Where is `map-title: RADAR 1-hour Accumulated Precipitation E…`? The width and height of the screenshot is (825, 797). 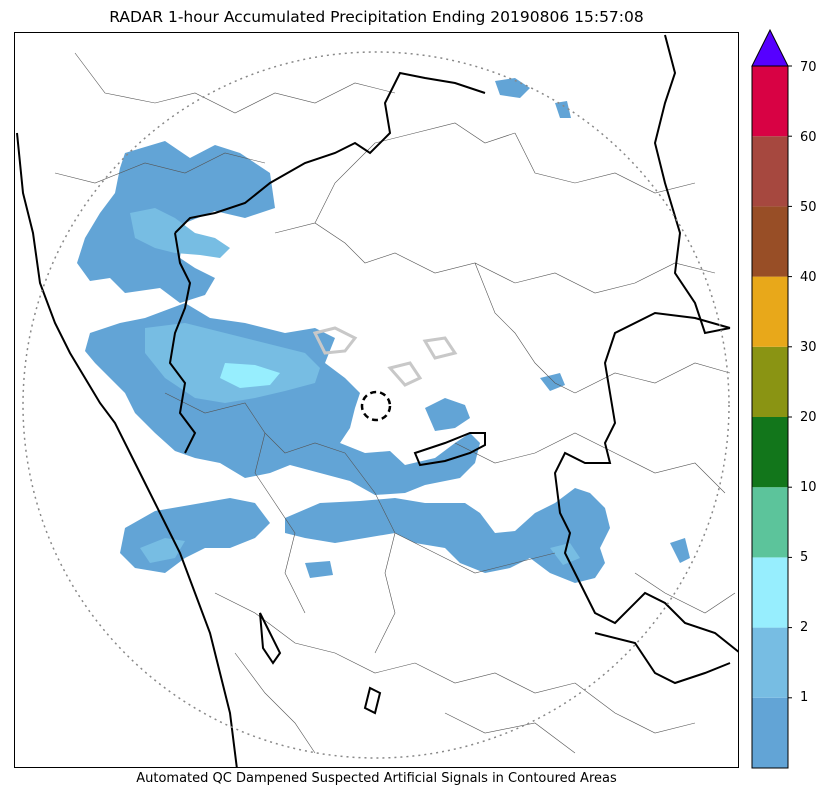 map-title: RADAR 1-hour Accumulated Precipitation E… is located at coordinates (376, 17).